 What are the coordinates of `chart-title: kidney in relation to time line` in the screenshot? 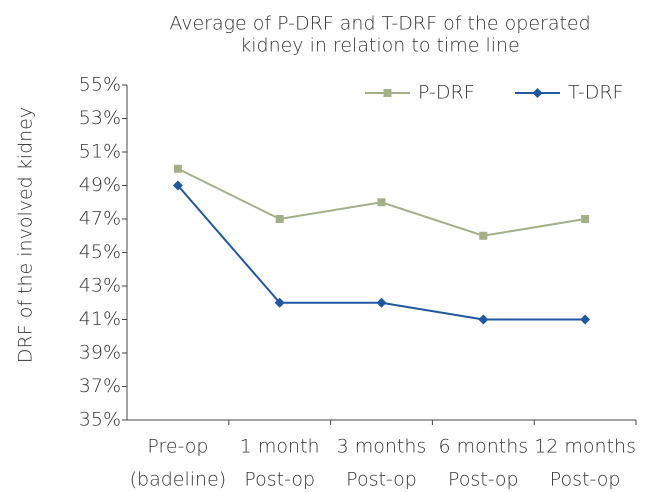 It's located at (380, 46).